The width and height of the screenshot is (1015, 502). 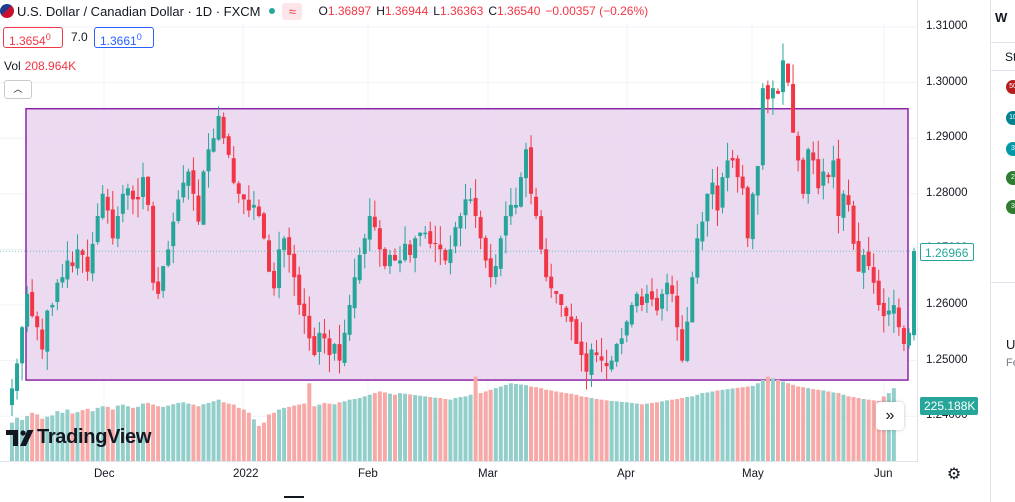 What do you see at coordinates (954, 474) in the screenshot?
I see `settings-gear-icon: ⚙` at bounding box center [954, 474].